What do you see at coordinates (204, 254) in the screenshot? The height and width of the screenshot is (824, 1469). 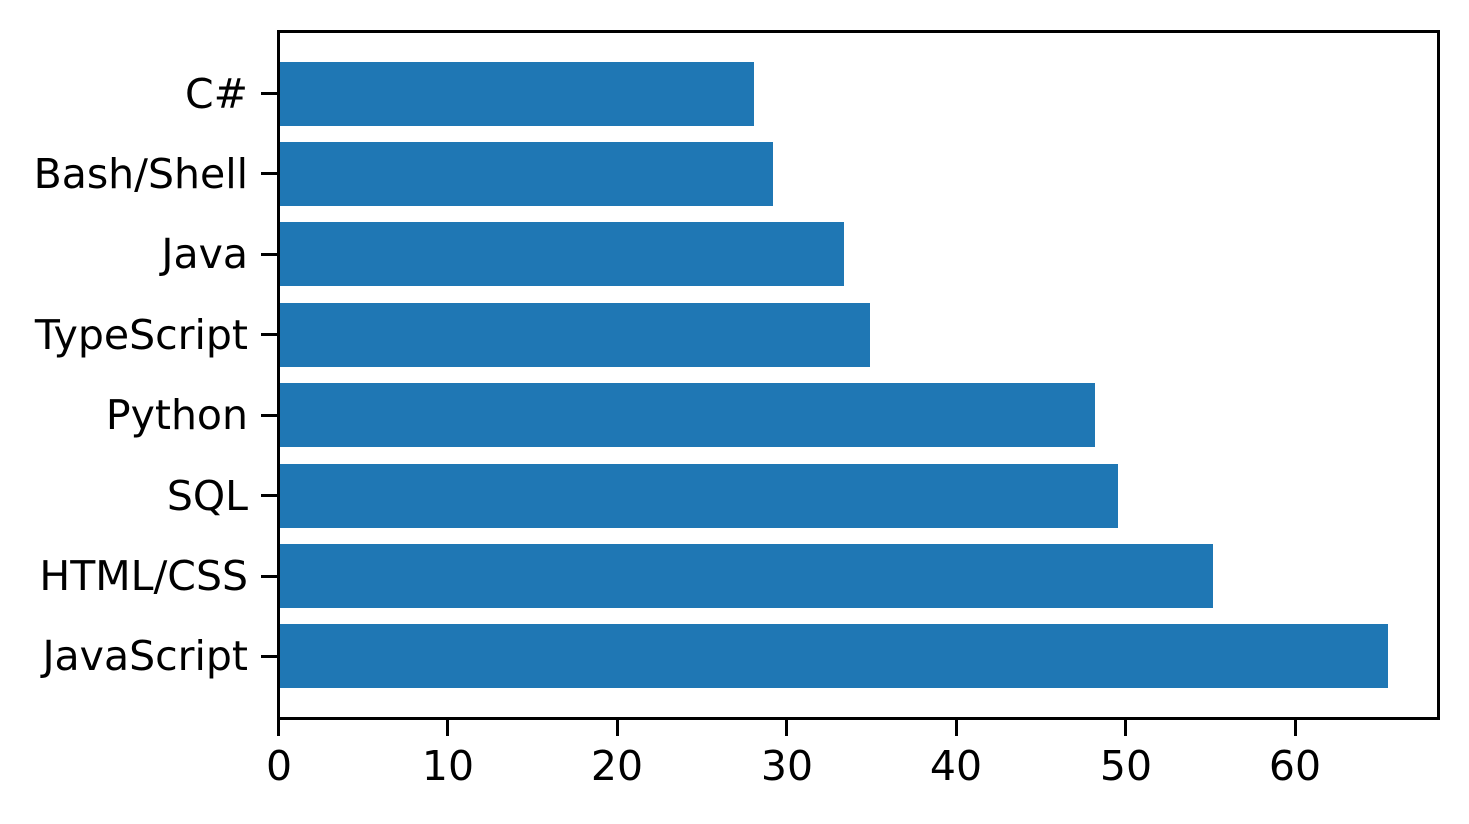 I see `y-tick-label-java: Java` at bounding box center [204, 254].